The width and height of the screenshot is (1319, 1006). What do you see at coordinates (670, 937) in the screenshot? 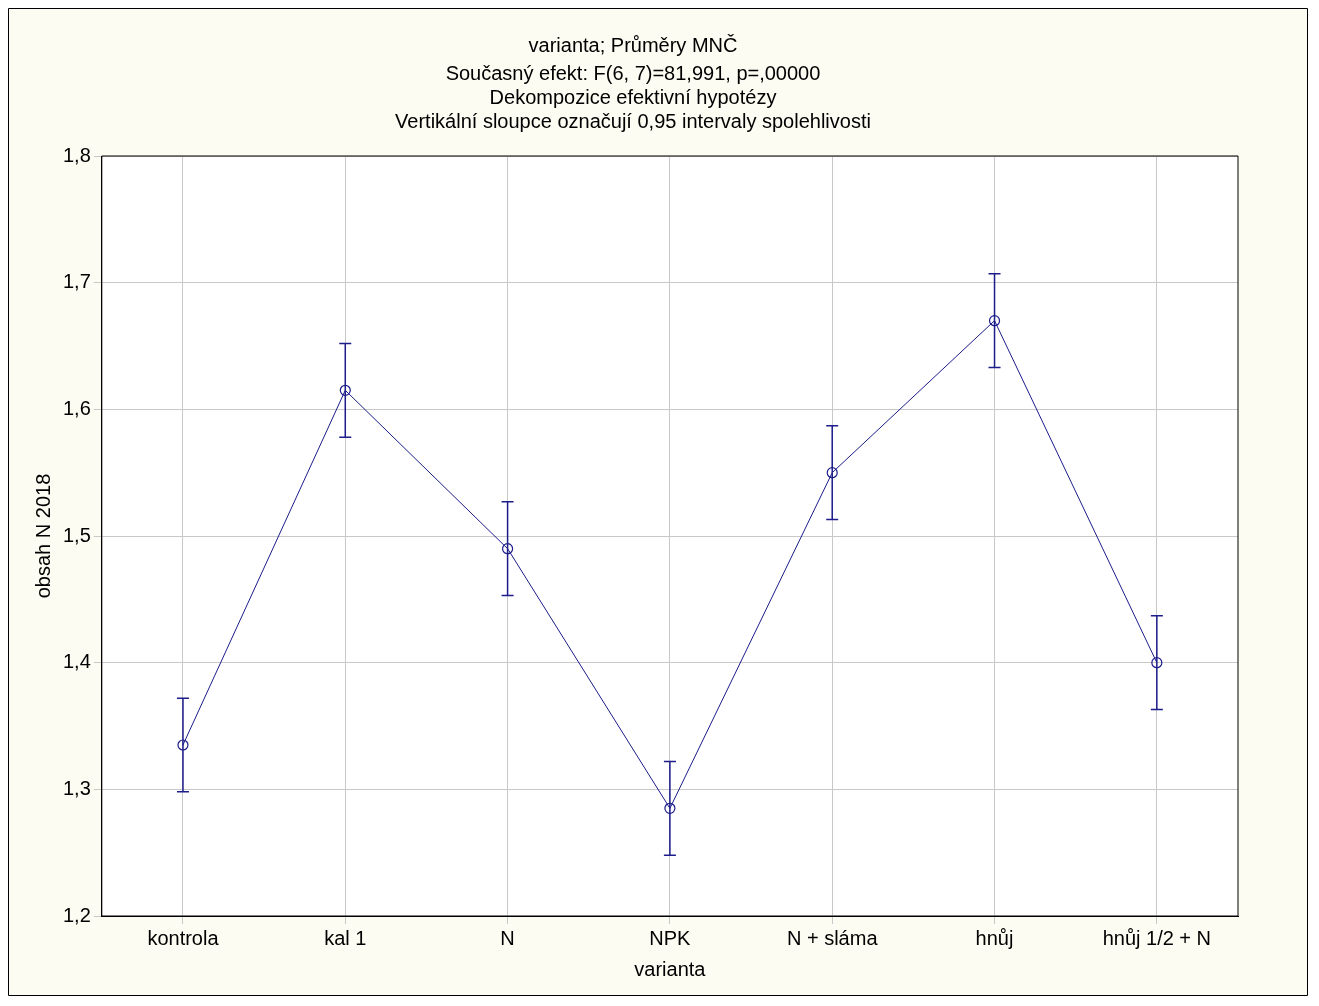
I see `x-tick-label: NPK` at bounding box center [670, 937].